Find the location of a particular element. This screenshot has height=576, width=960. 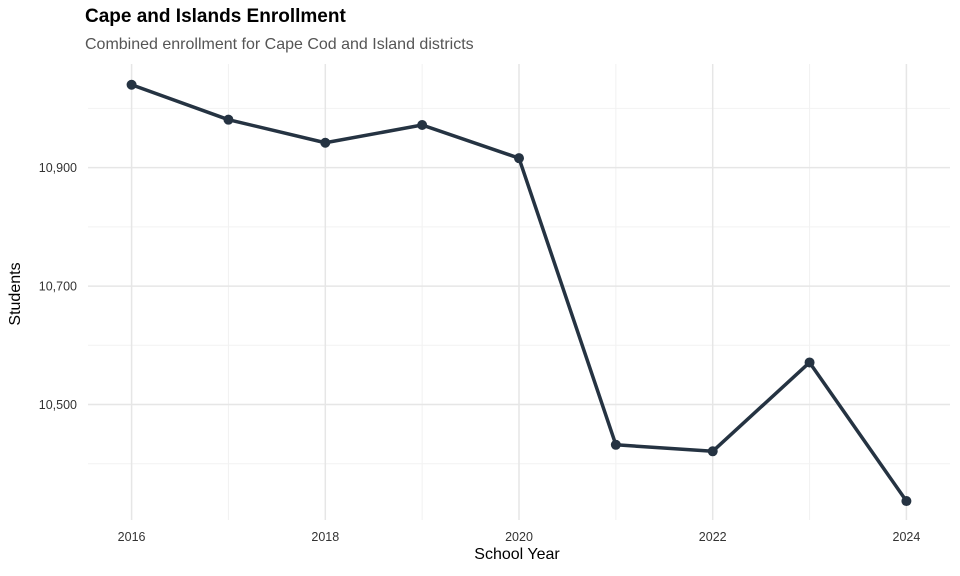

x-axis-ticks: 2016 2018 2020 2022 2024 is located at coordinates (519, 537).